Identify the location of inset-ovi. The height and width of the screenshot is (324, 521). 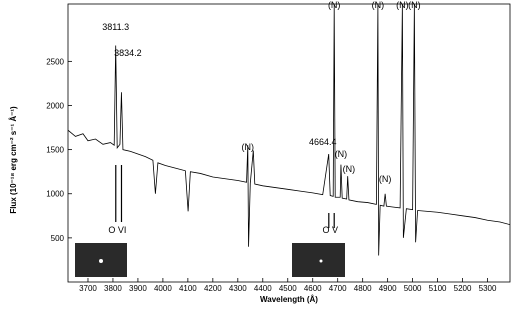
(101, 260).